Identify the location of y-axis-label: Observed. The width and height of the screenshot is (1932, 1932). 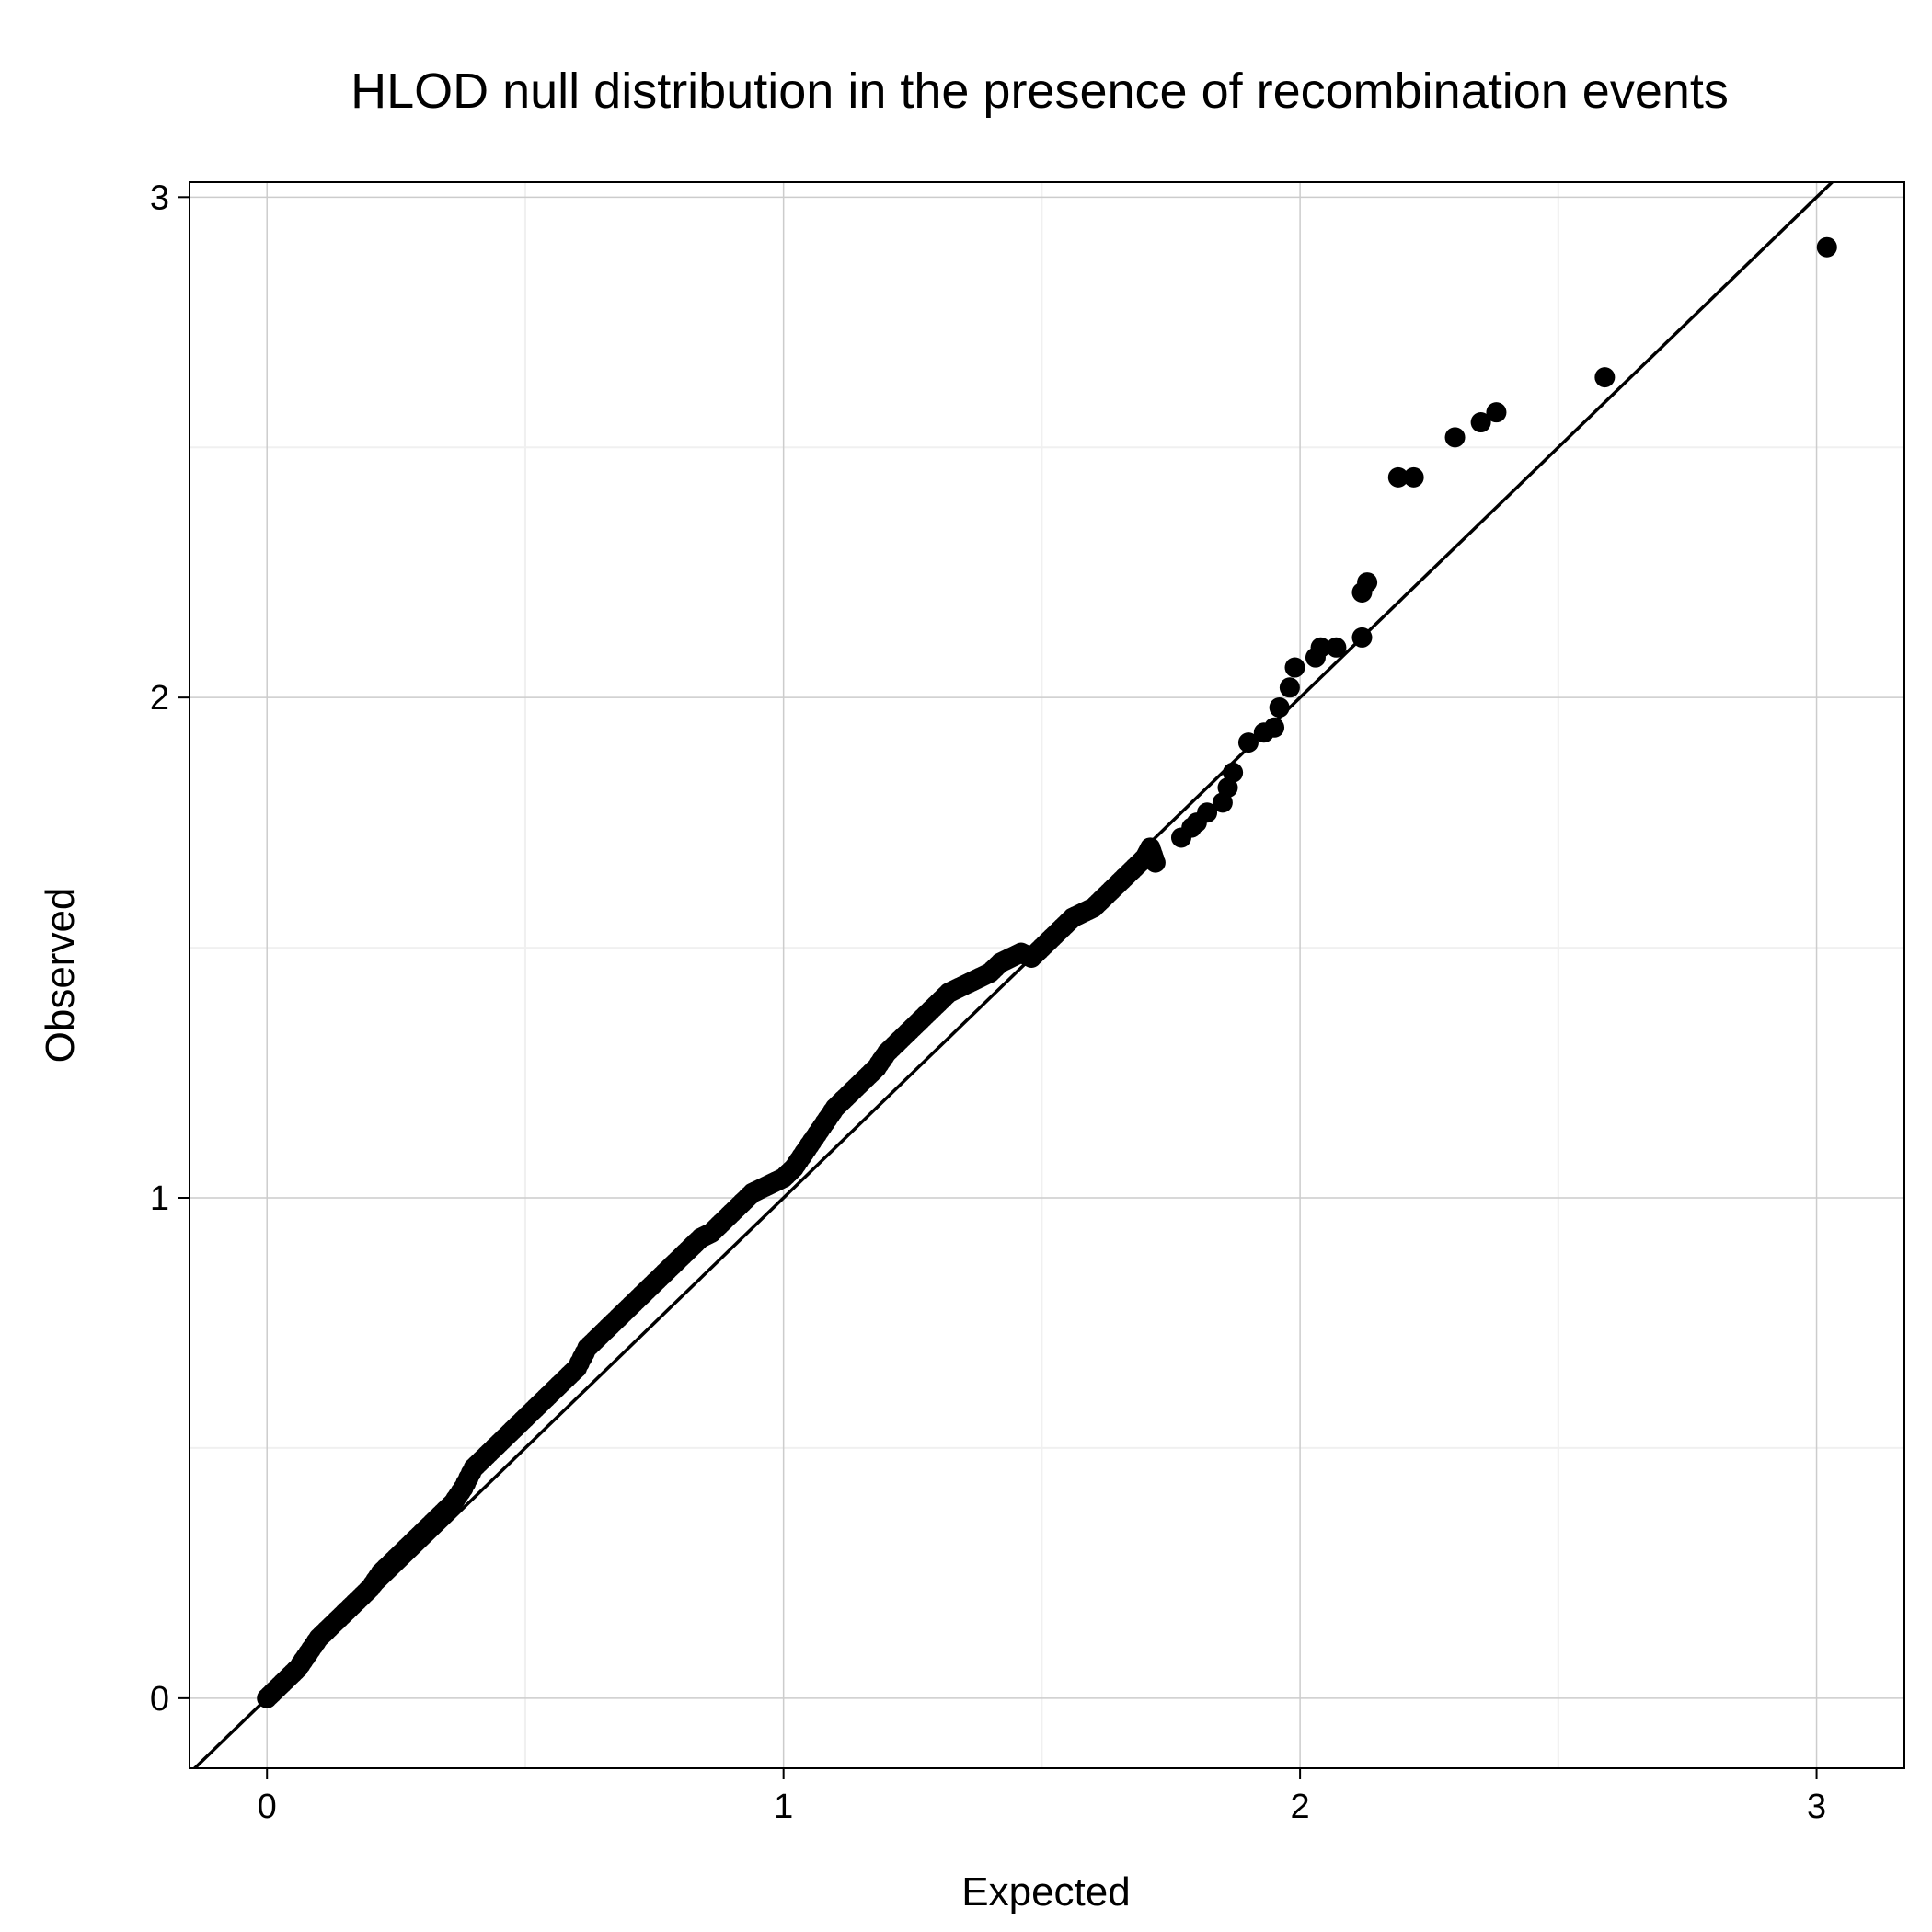
(60, 976).